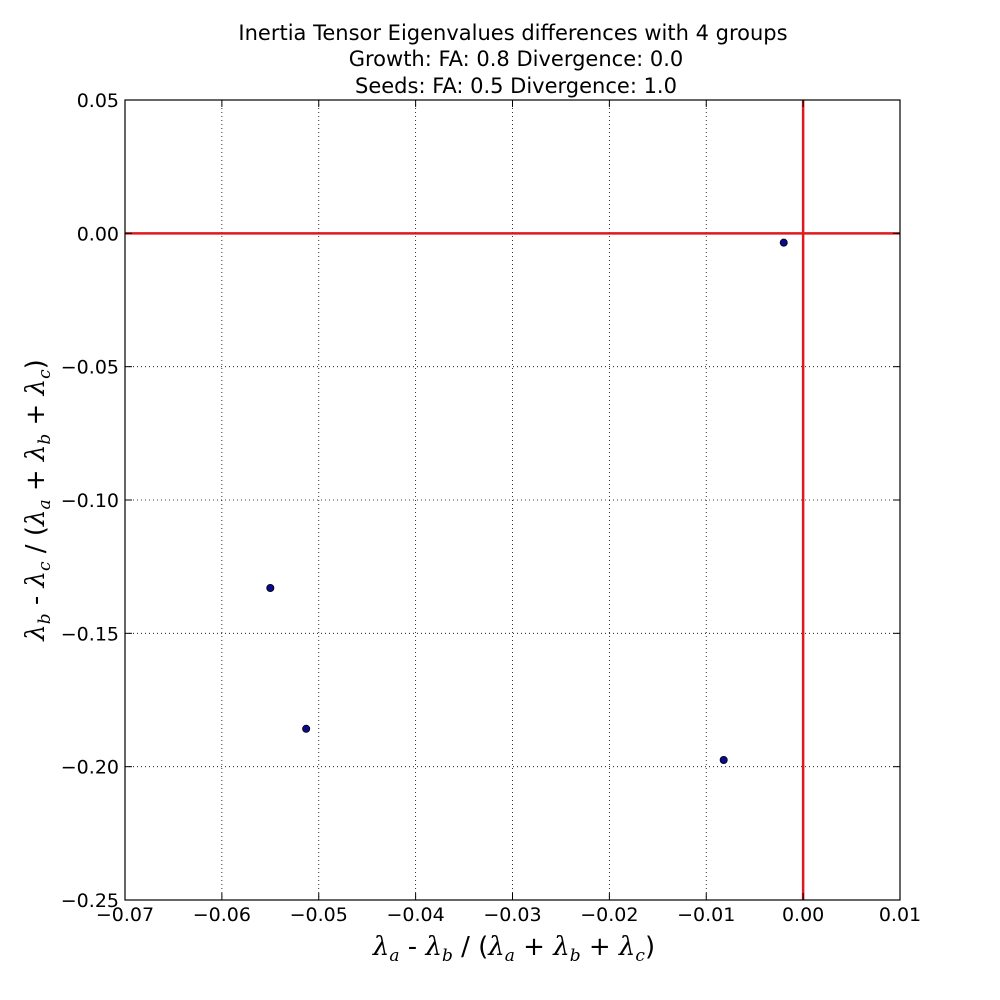 The width and height of the screenshot is (1000, 1000). Describe the element at coordinates (416, 915) in the screenshot. I see `x-tick-label: −0.04` at that location.